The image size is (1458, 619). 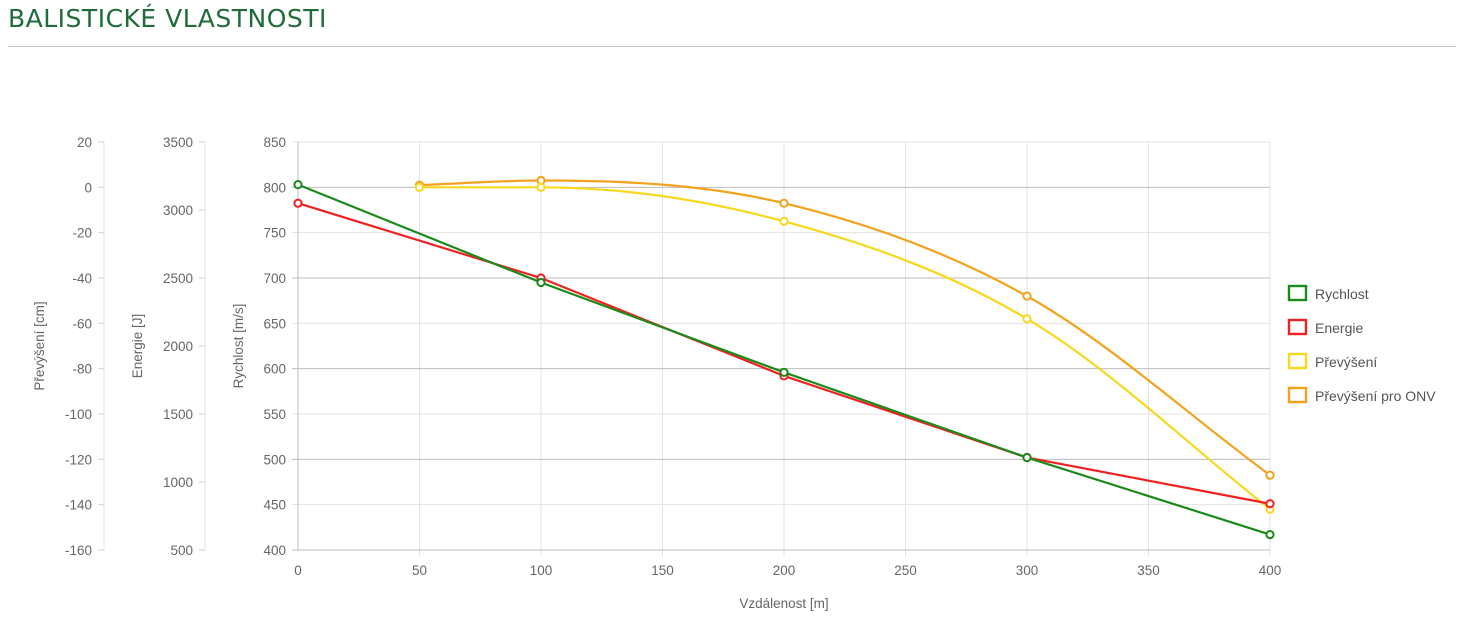 I want to click on prevyseni-axis-title: Převýšení [cm], so click(x=39, y=345).